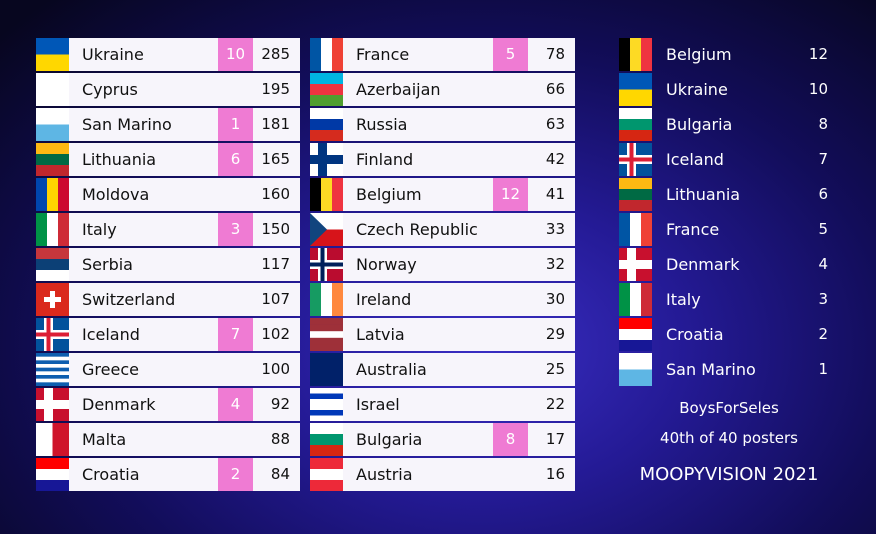 This screenshot has height=534, width=876. What do you see at coordinates (280, 404) in the screenshot?
I see `total-score: 92` at bounding box center [280, 404].